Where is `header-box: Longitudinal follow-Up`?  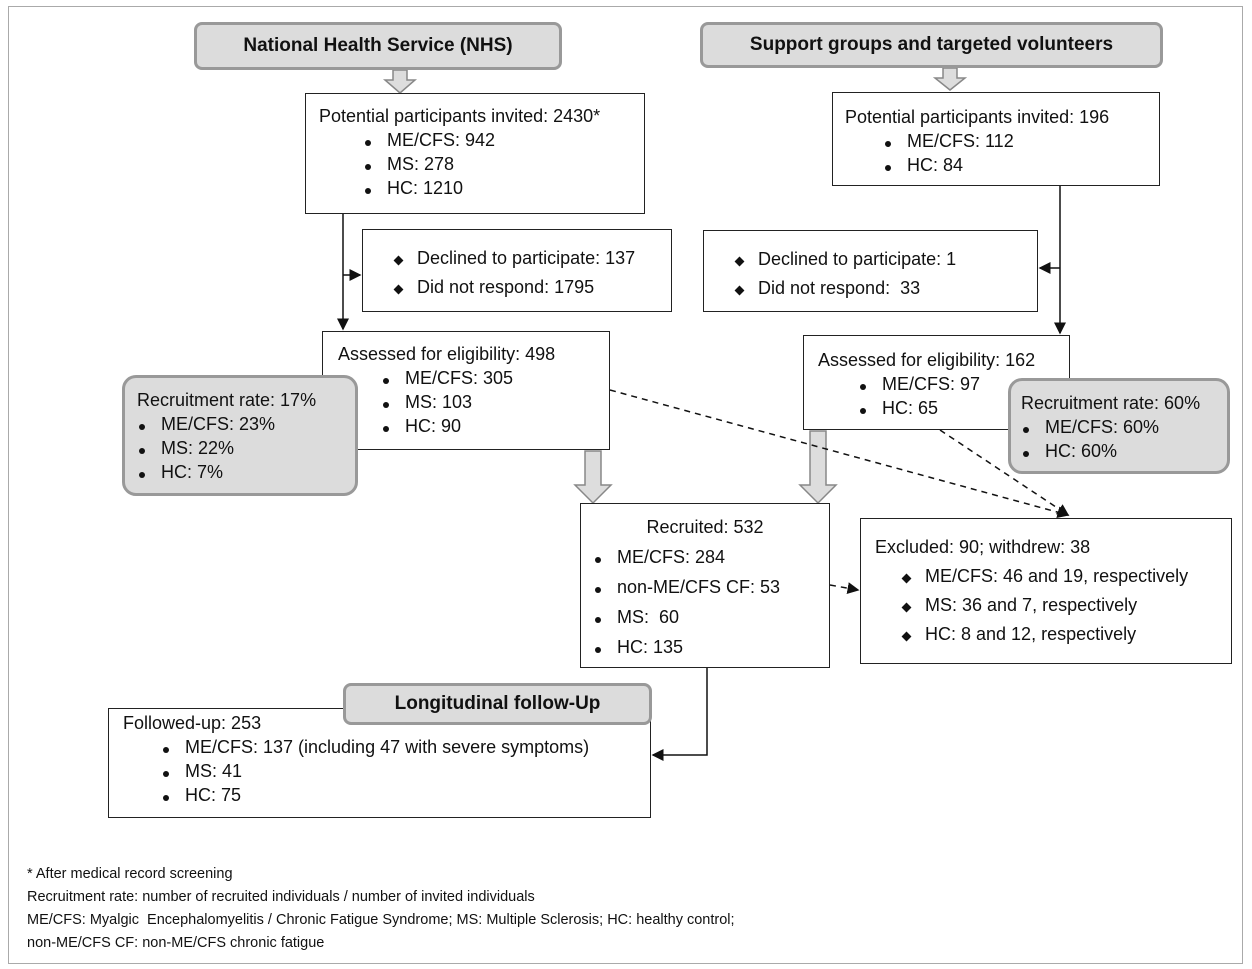 header-box: Longitudinal follow-Up is located at coordinates (497, 704).